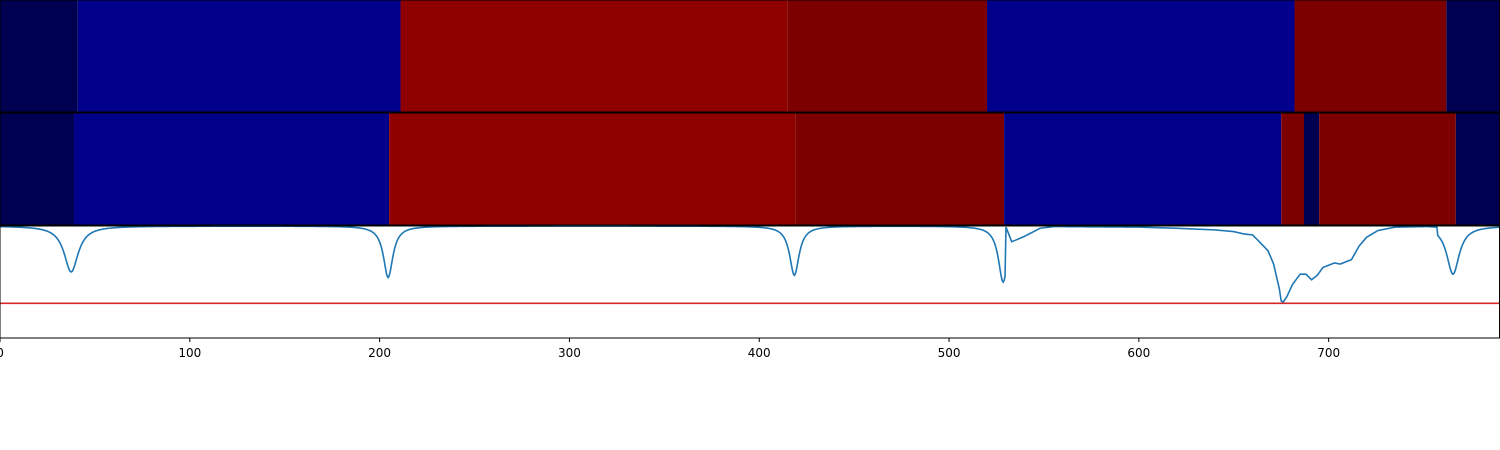  What do you see at coordinates (379, 353) in the screenshot?
I see `x-tick-label-200: 200` at bounding box center [379, 353].